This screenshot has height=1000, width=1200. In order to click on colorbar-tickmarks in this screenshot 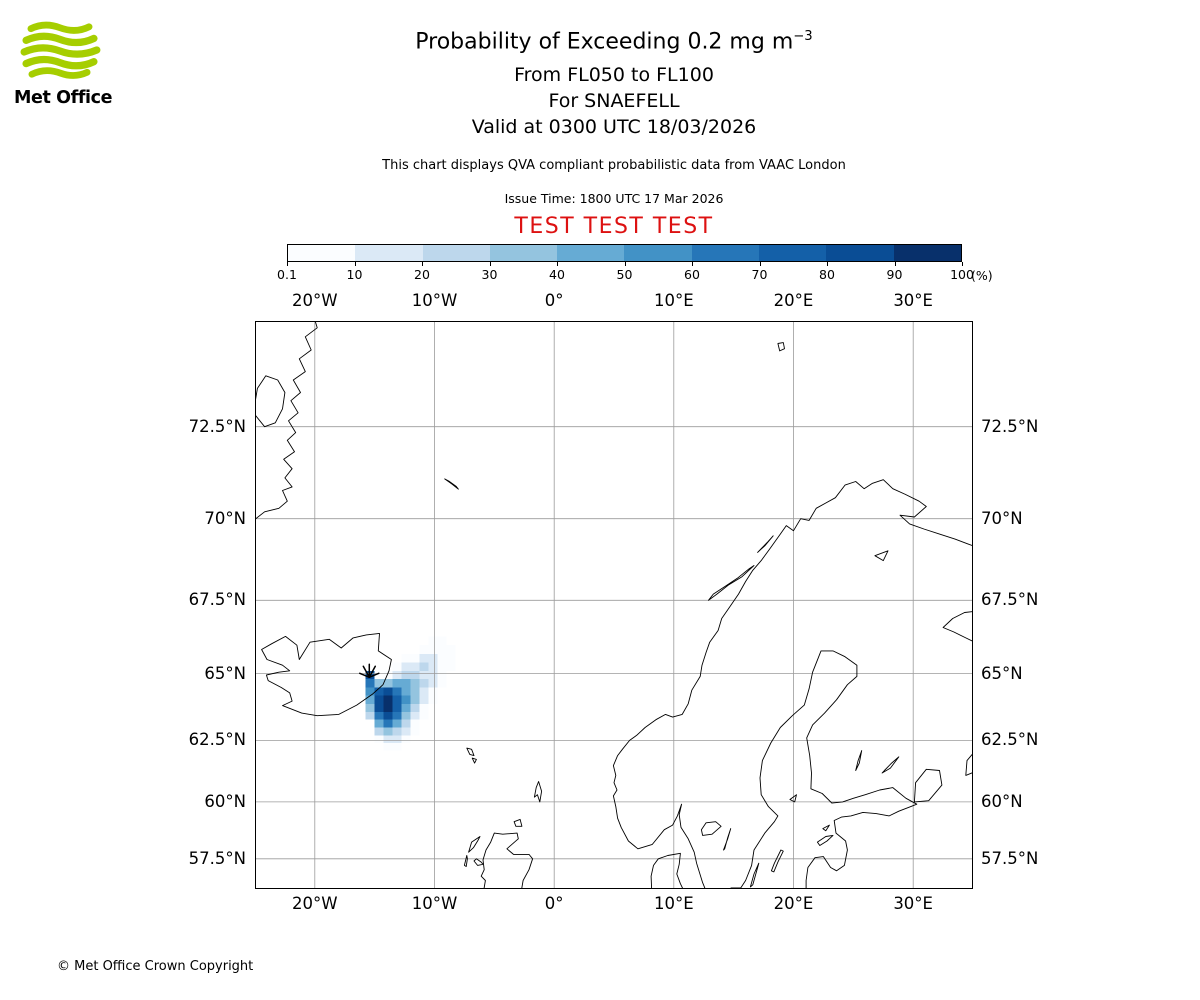, I will do `click(625, 264)`.